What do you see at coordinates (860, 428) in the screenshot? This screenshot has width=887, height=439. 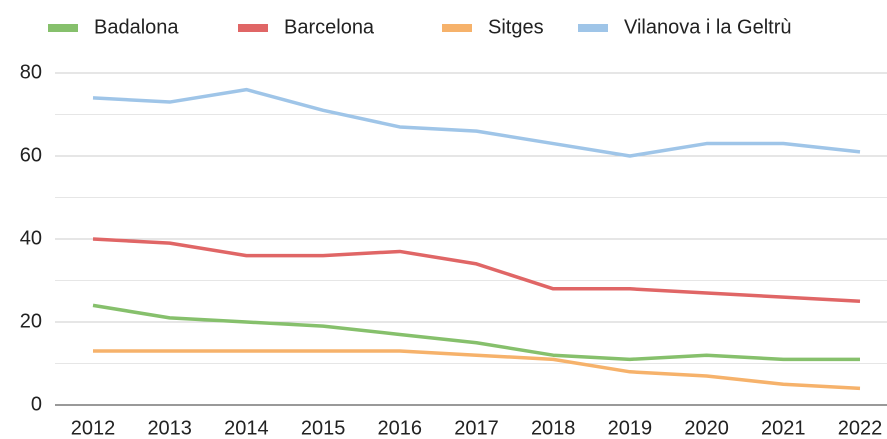 I see `x-tick-label: 2022` at bounding box center [860, 428].